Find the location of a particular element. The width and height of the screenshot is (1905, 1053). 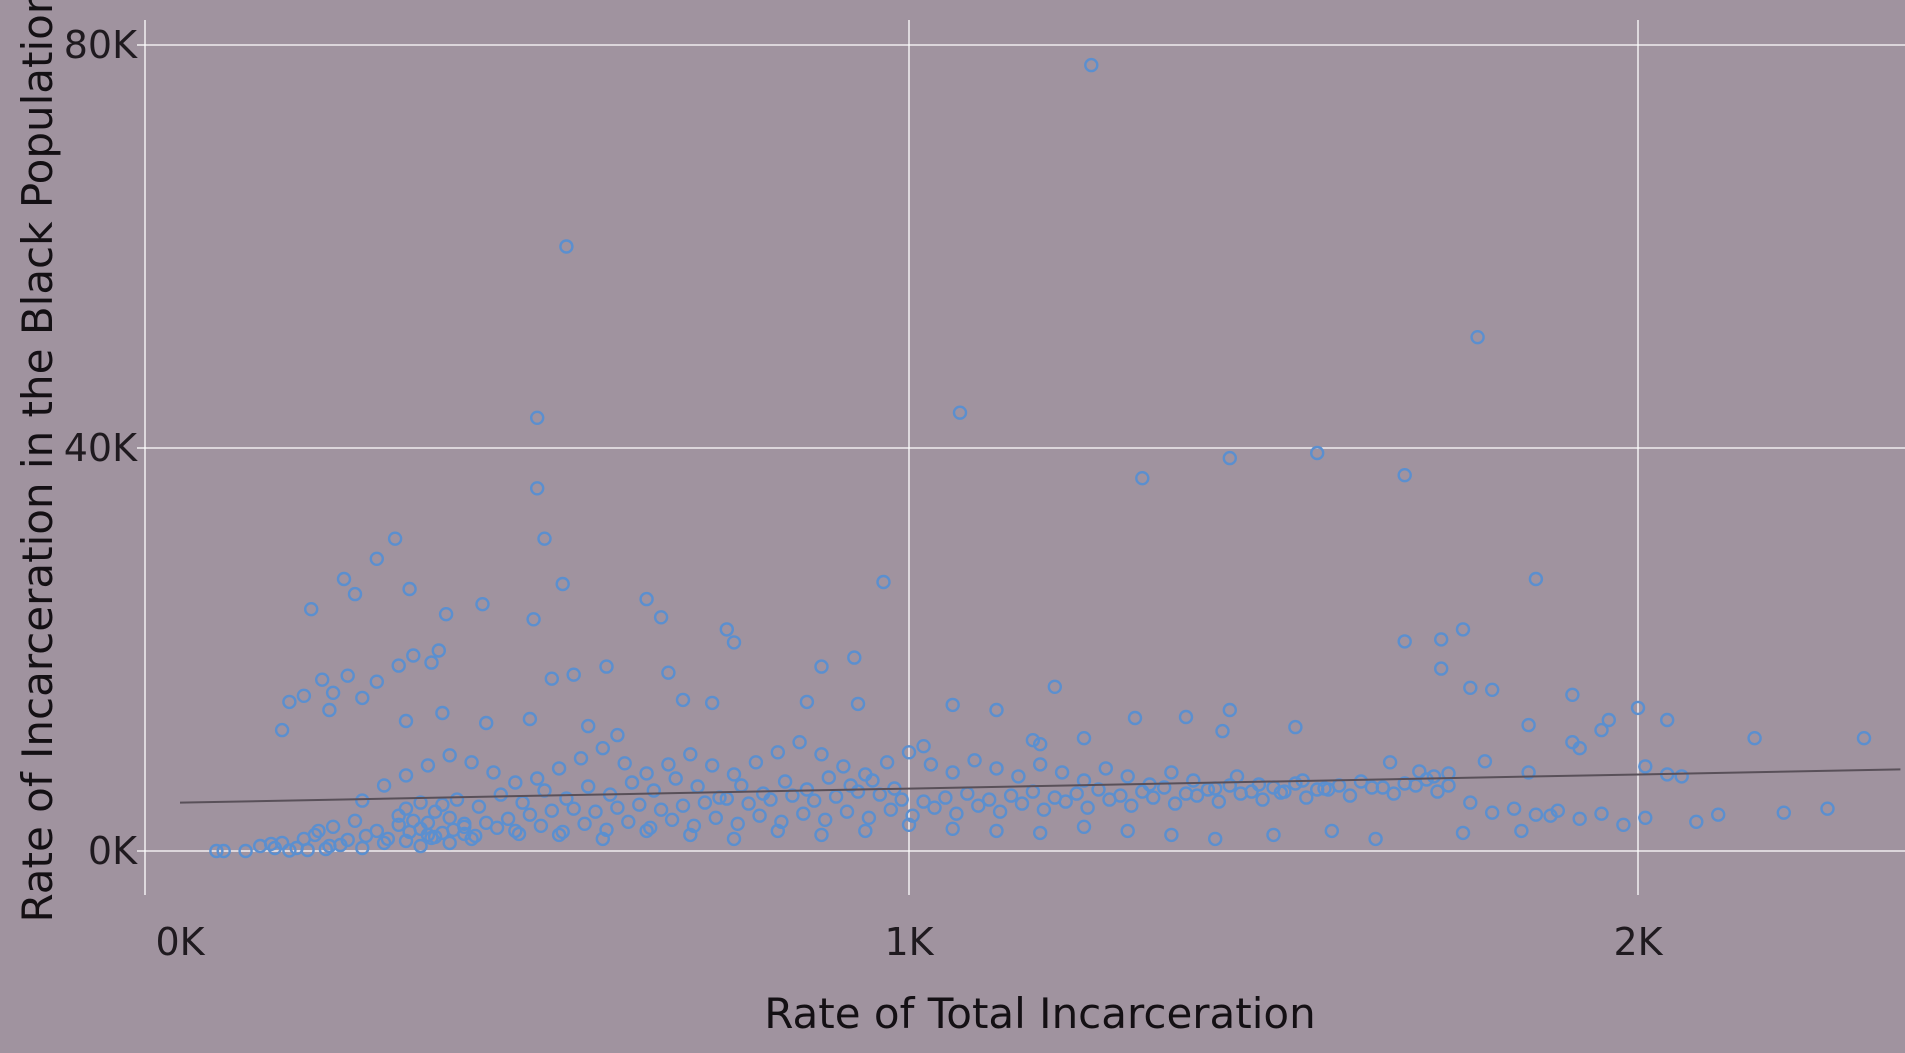

x-tick-label: 2K is located at coordinates (1638, 942).